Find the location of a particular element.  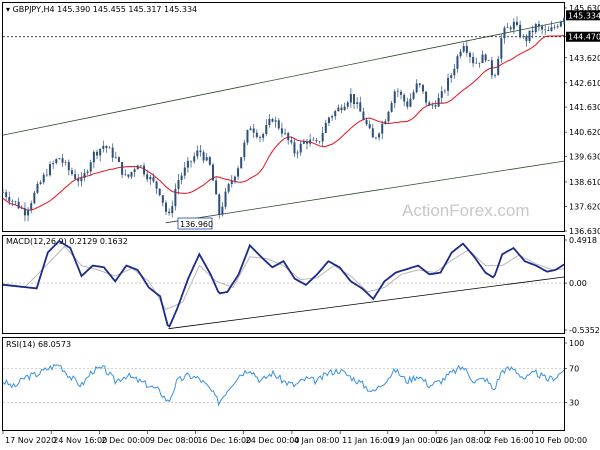

price-y-tick-label: 140.620 is located at coordinates (584, 132).